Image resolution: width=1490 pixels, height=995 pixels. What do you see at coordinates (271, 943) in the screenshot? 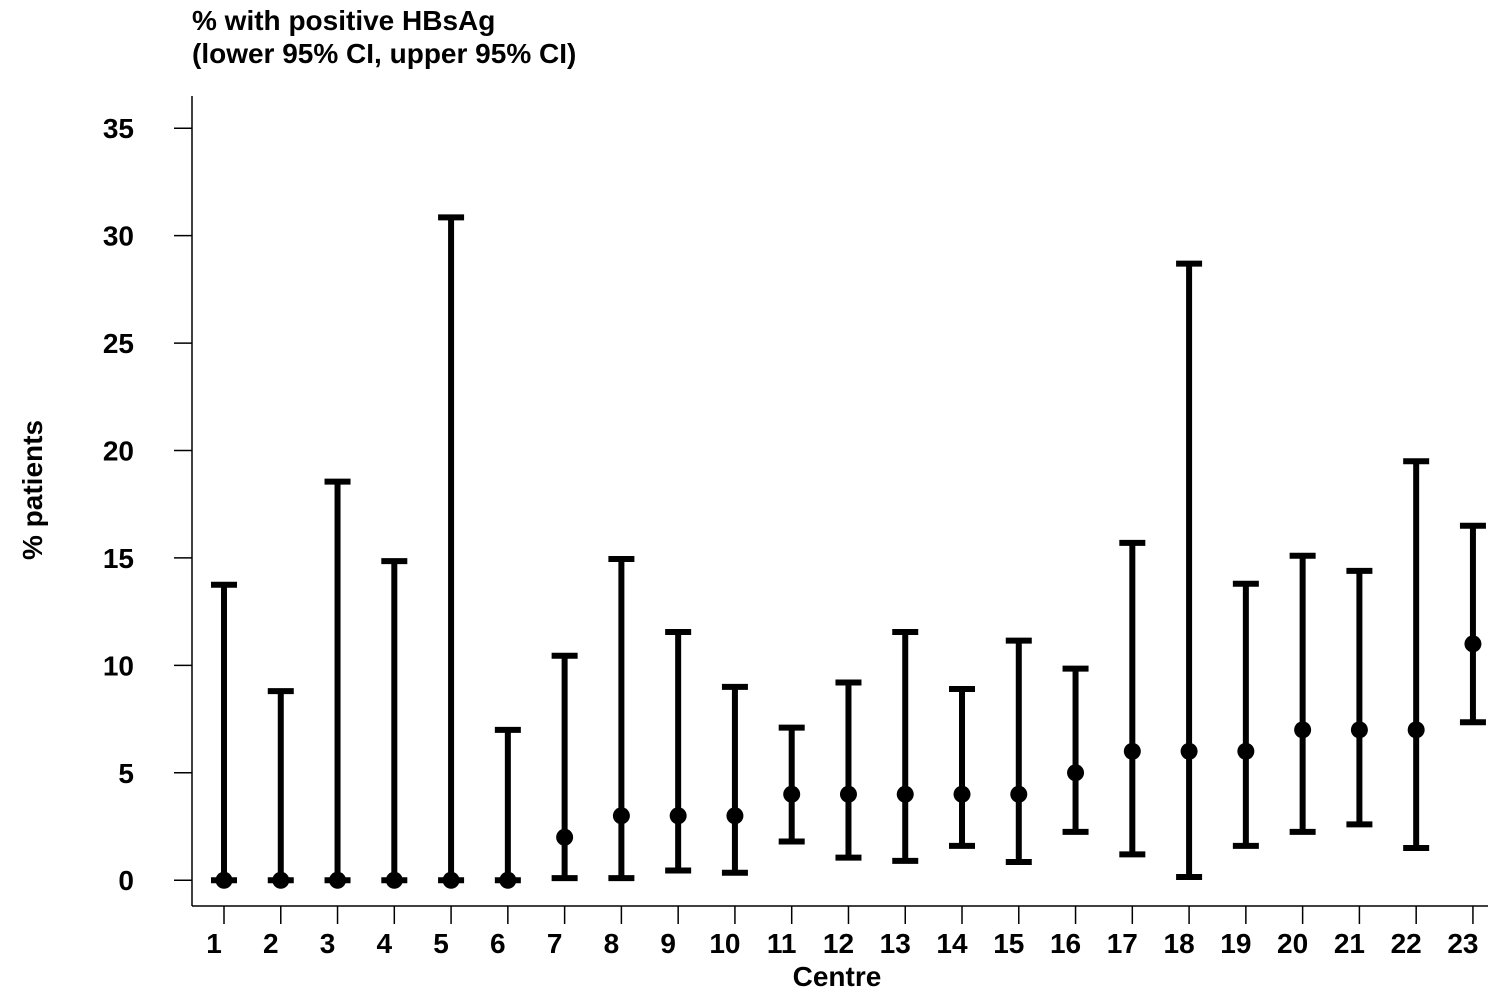
I see `x-tick-label-2: 2` at bounding box center [271, 943].